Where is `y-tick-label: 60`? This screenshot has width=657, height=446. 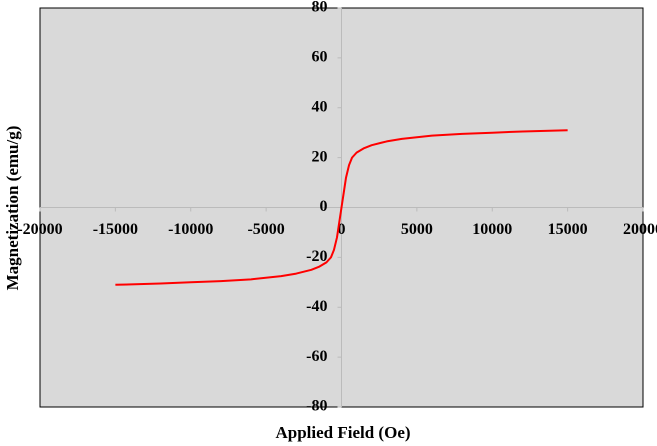
y-tick-label: 60 is located at coordinates (320, 57).